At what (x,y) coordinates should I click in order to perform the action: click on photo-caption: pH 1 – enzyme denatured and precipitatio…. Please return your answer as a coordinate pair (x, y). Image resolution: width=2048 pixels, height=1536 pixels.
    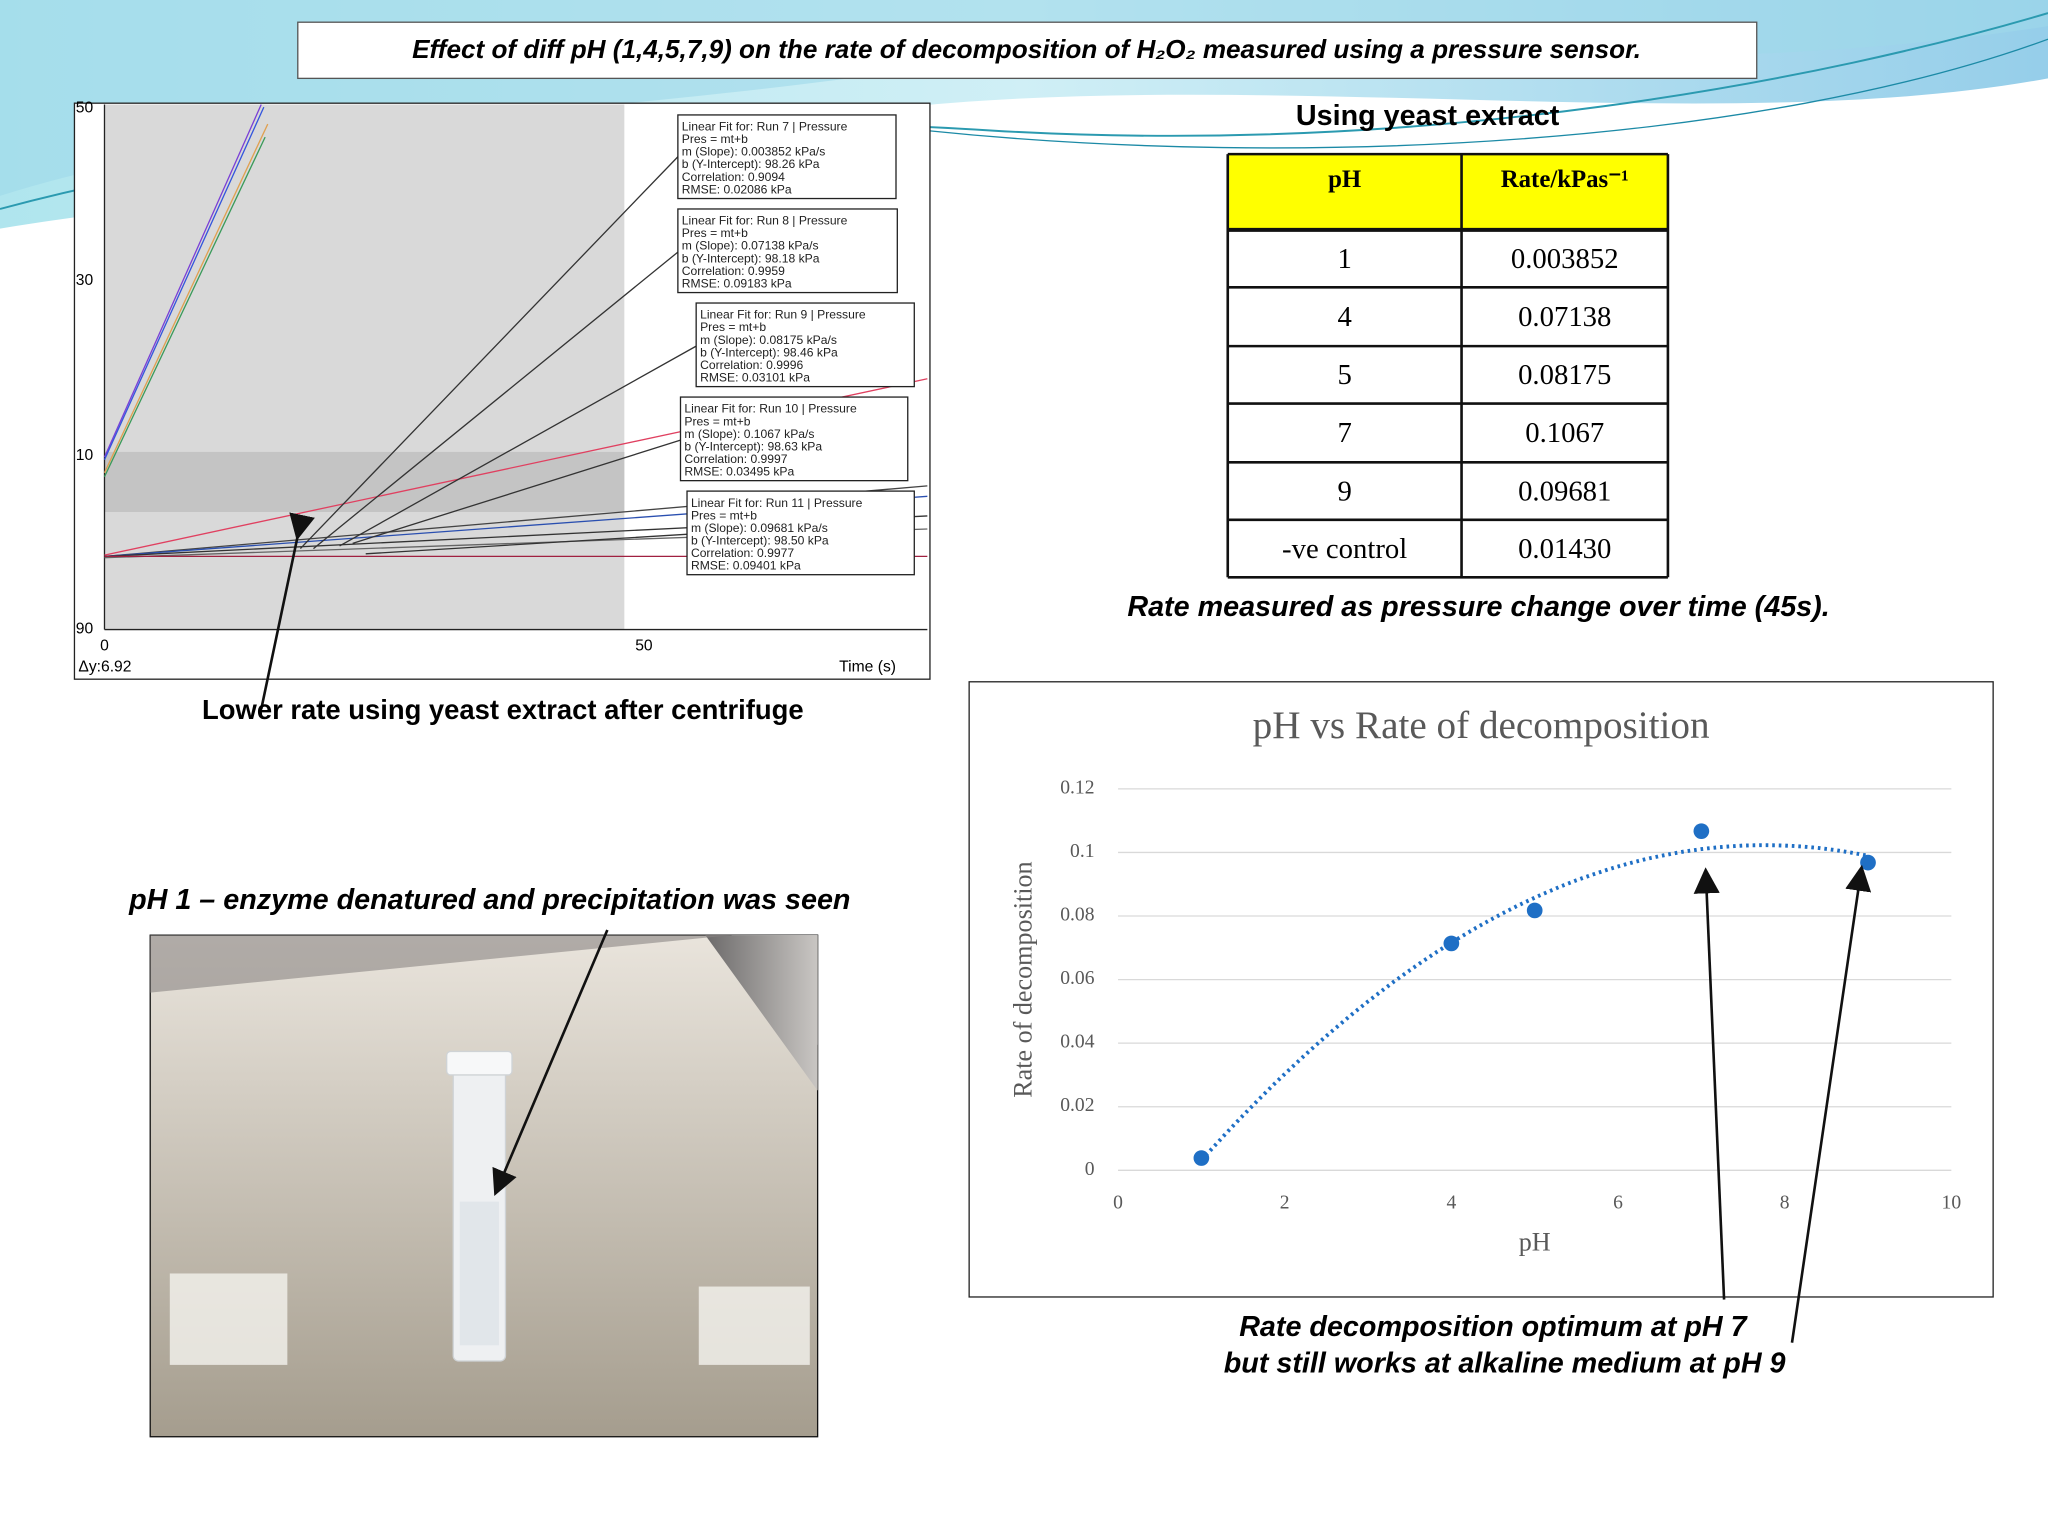
    Looking at the image, I should click on (489, 900).